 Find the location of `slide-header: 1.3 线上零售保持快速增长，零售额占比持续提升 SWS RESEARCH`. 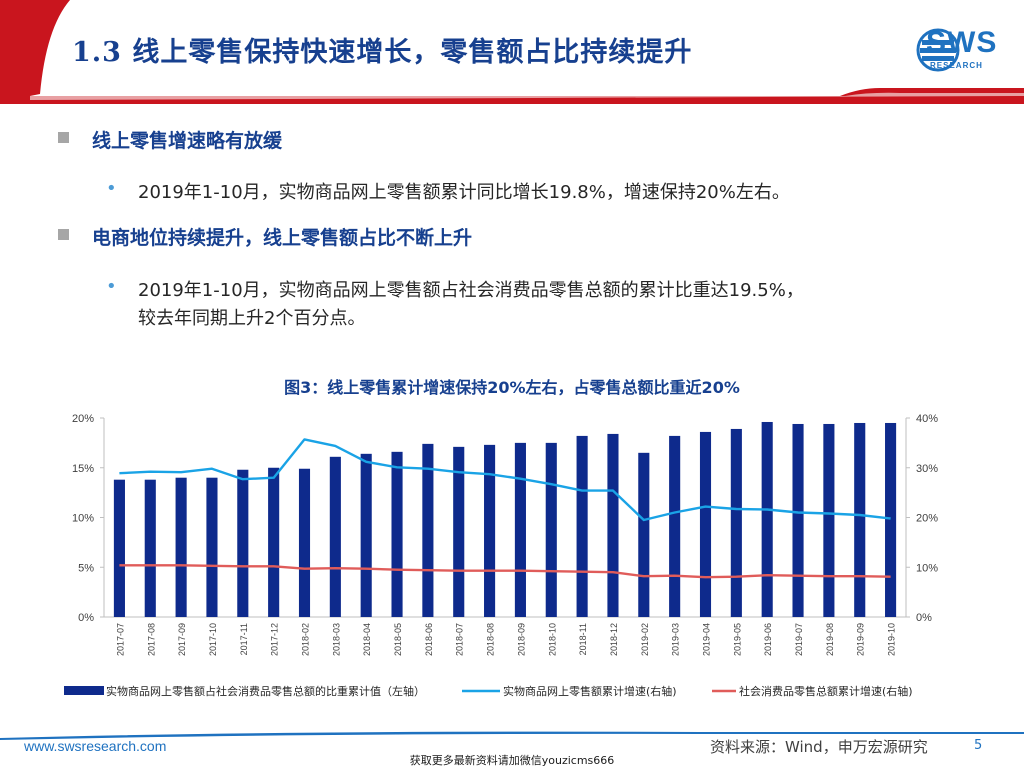

slide-header: 1.3 线上零售保持快速增长，零售额占比持续提升 SWS RESEARCH is located at coordinates (512, 52).